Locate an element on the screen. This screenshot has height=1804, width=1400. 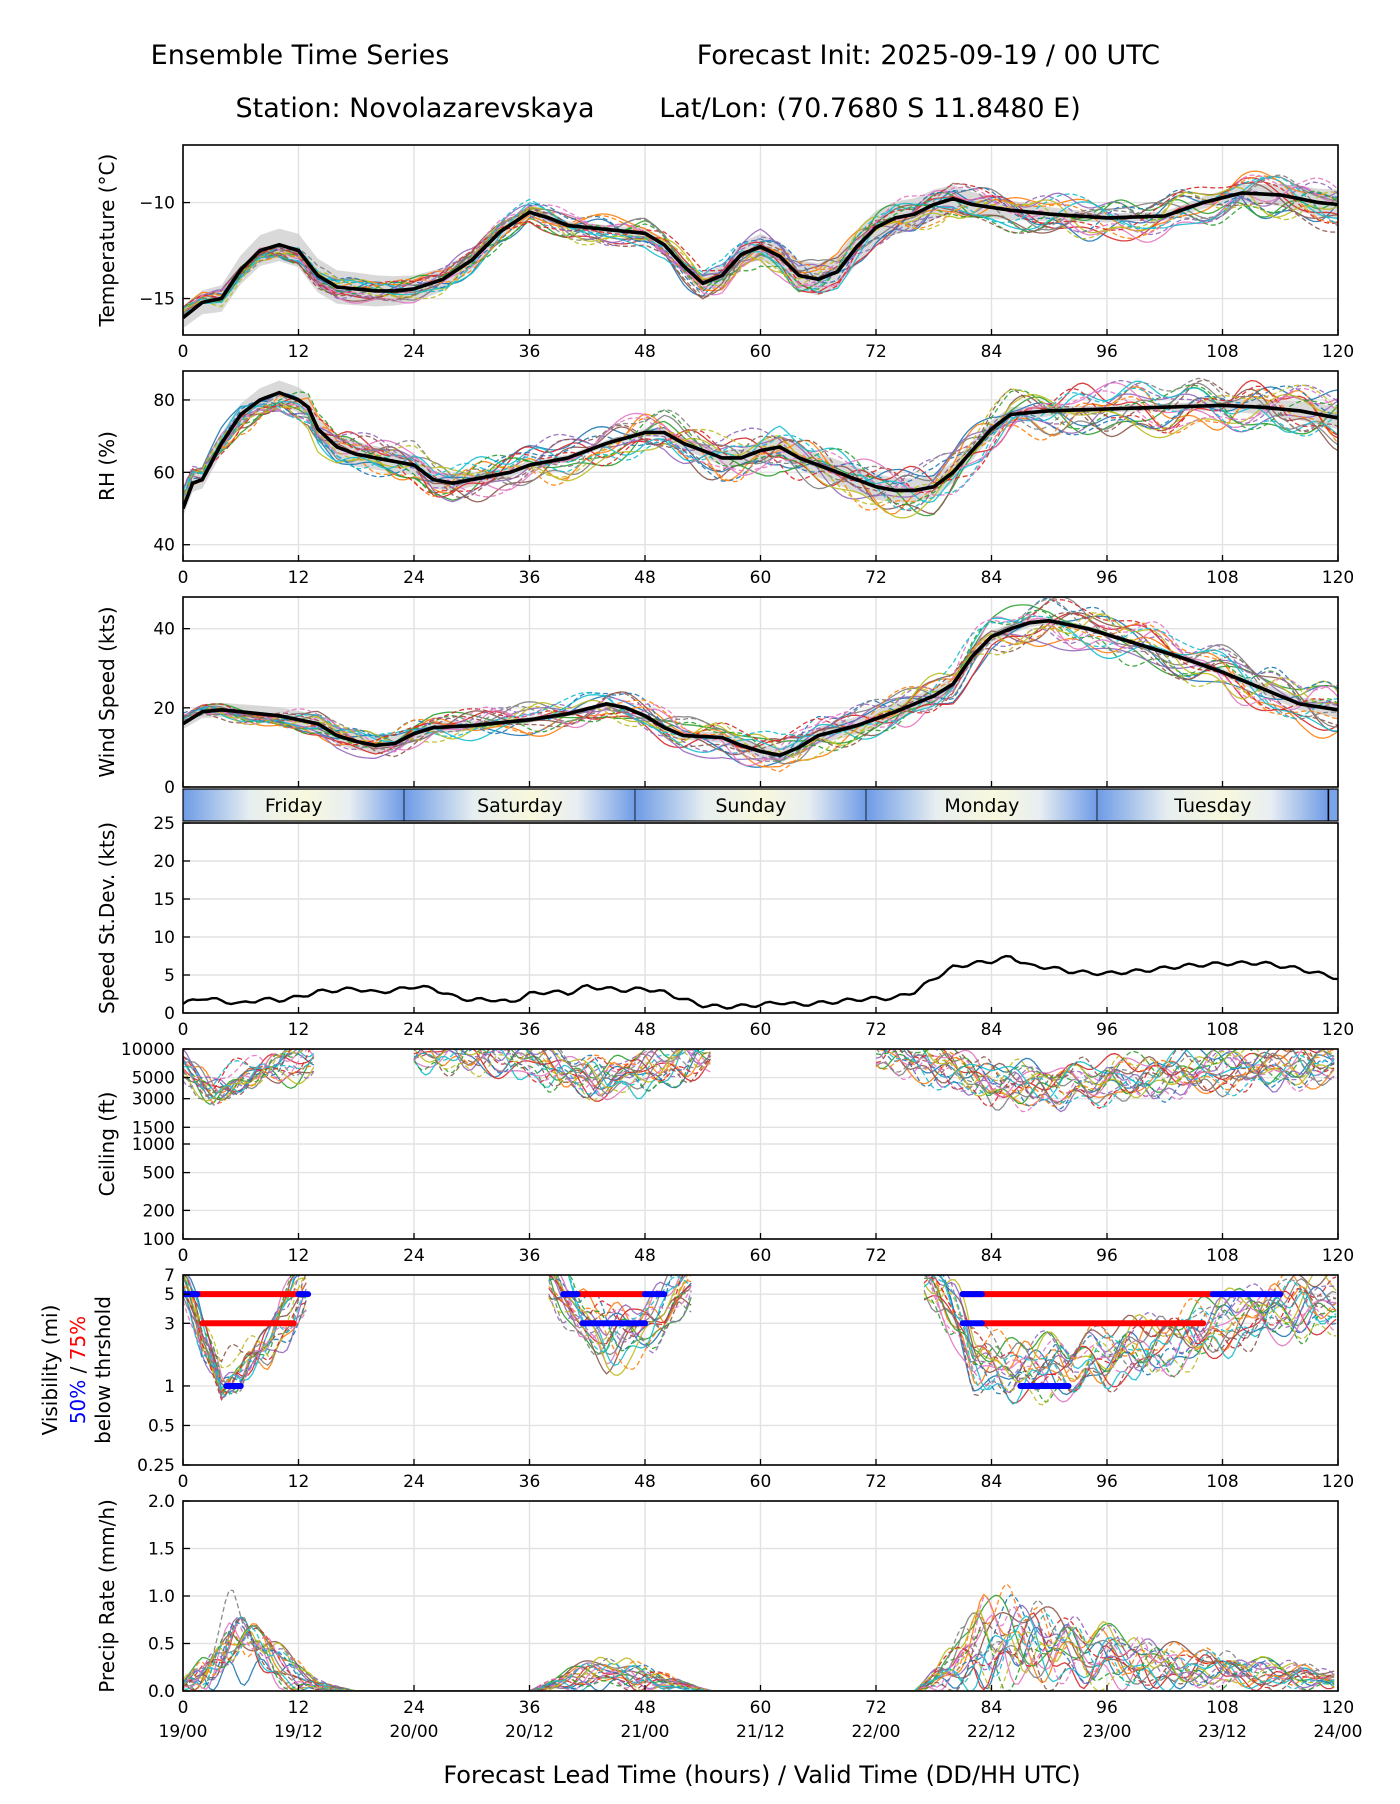
ensemble-mean-temperature is located at coordinates (760, 255).